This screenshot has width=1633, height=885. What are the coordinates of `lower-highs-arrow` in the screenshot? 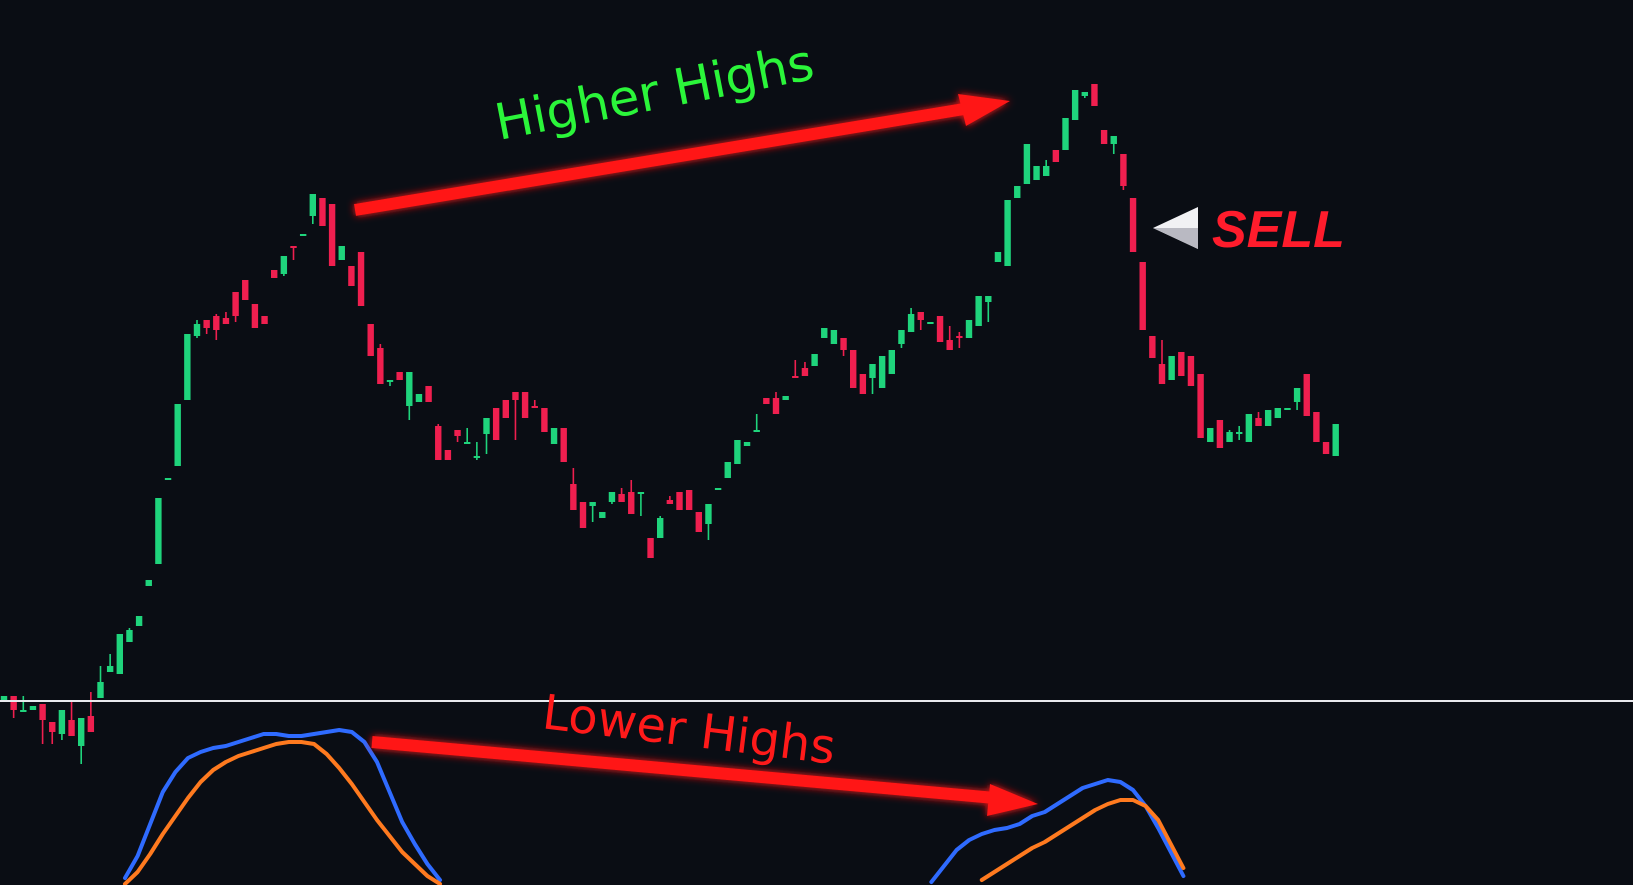 It's located at (704, 776).